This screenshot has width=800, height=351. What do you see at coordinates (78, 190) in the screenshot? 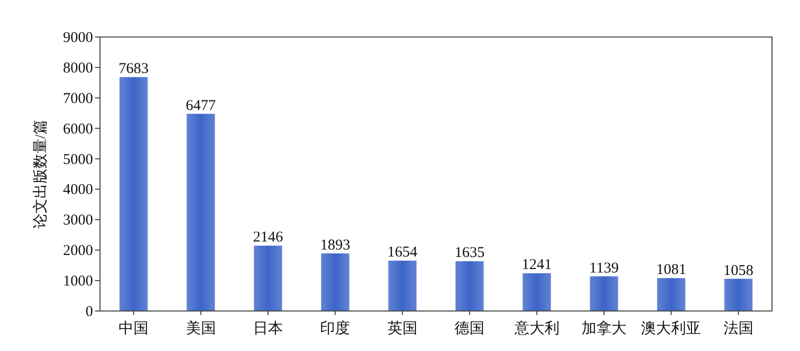
I see `y-tick-label: 4000` at bounding box center [78, 190].